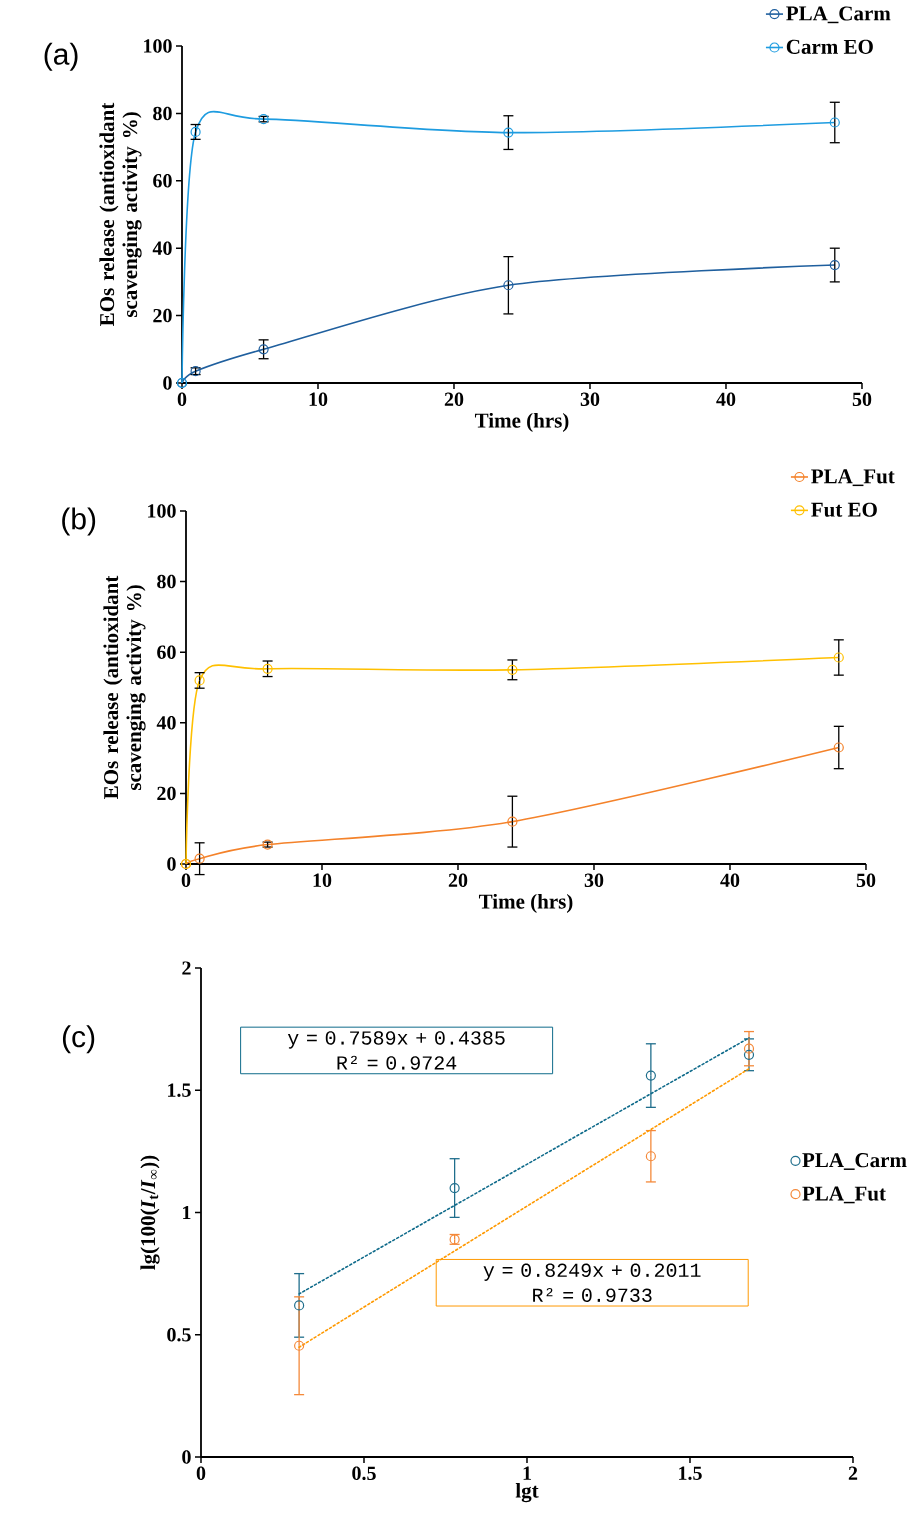  I want to click on y-tick-label: 0.5, so click(179, 1334).